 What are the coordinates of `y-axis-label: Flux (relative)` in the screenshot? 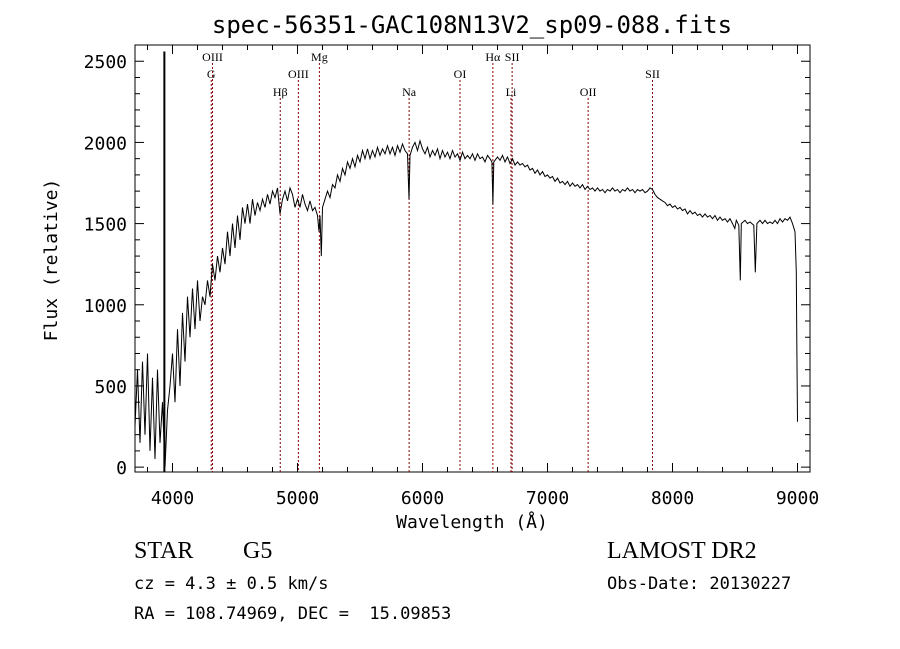 It's located at (51, 260).